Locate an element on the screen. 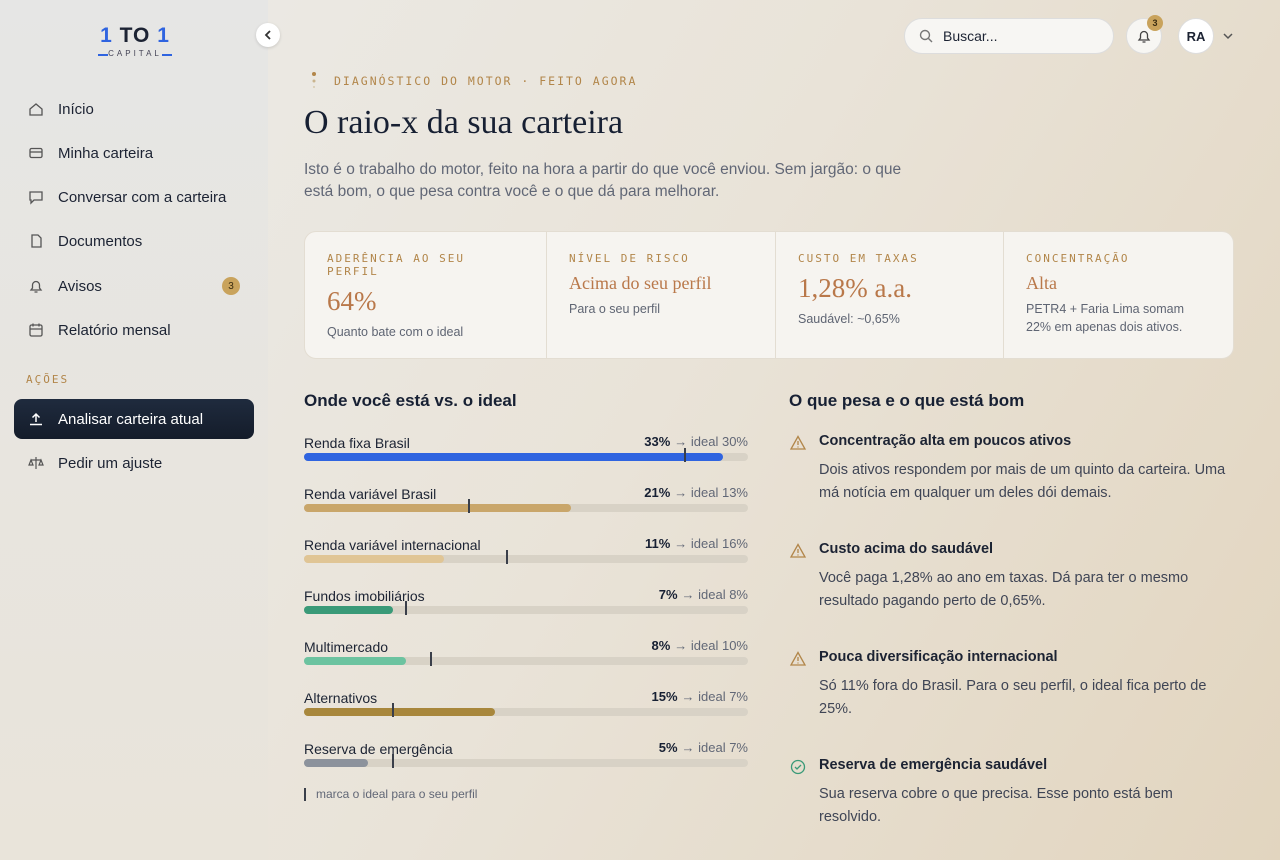 The height and width of the screenshot is (860, 1280). metric-card: CUSTO EM TAXAS 1,28% a.a. Saudável: ~0,65% is located at coordinates (890, 295).